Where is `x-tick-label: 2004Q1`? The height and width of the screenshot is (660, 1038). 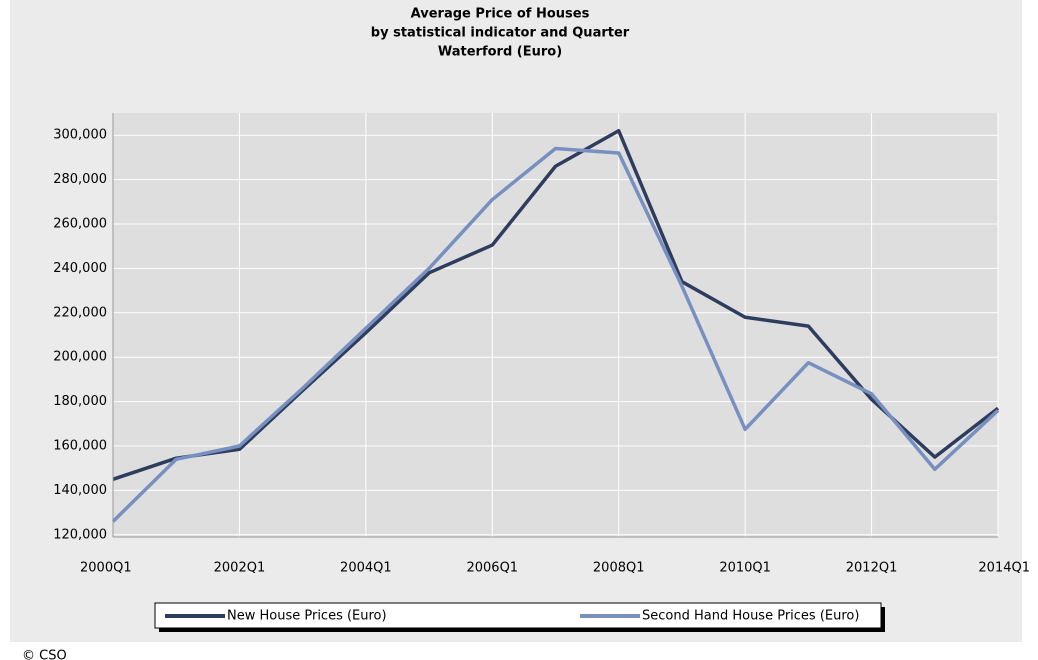 x-tick-label: 2004Q1 is located at coordinates (366, 568).